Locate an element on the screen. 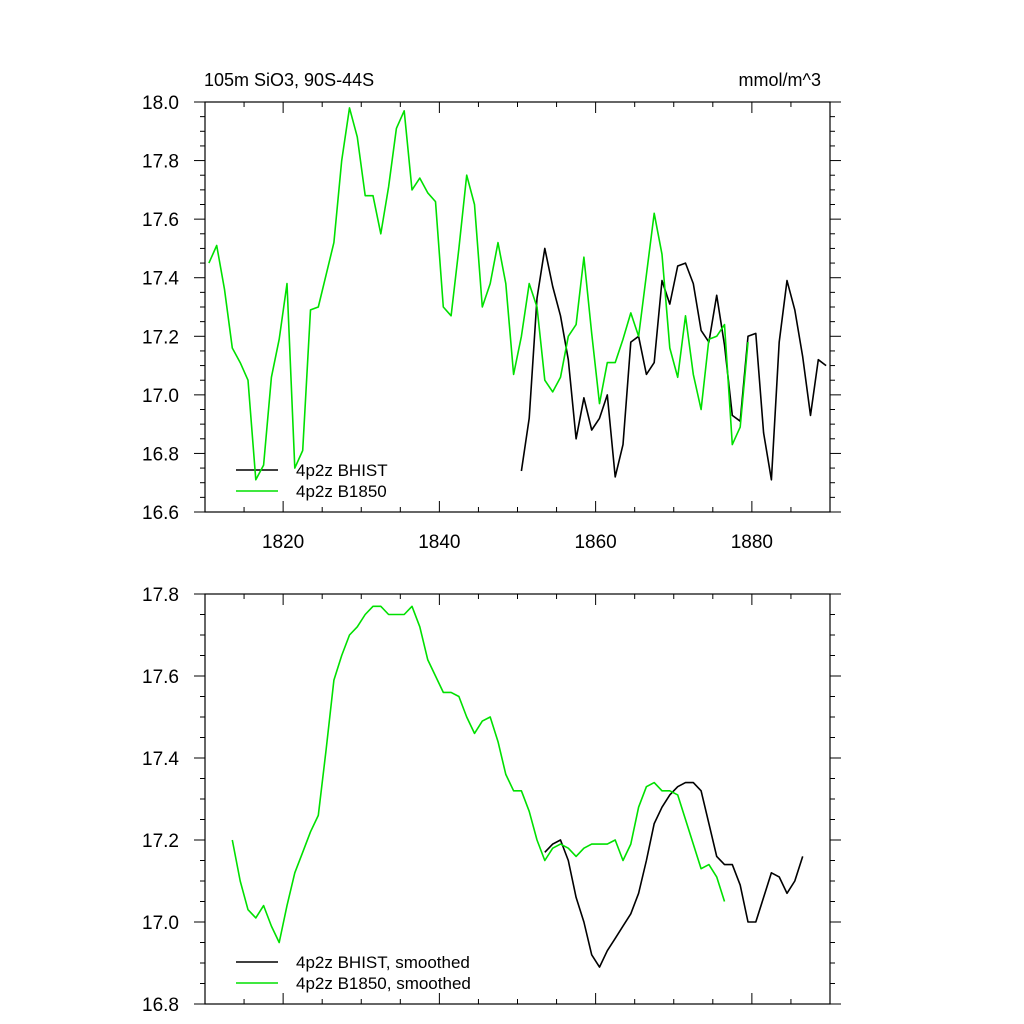 The width and height of the screenshot is (1024, 1024). bottom-ytick-label: 16.8 is located at coordinates (160, 1005).